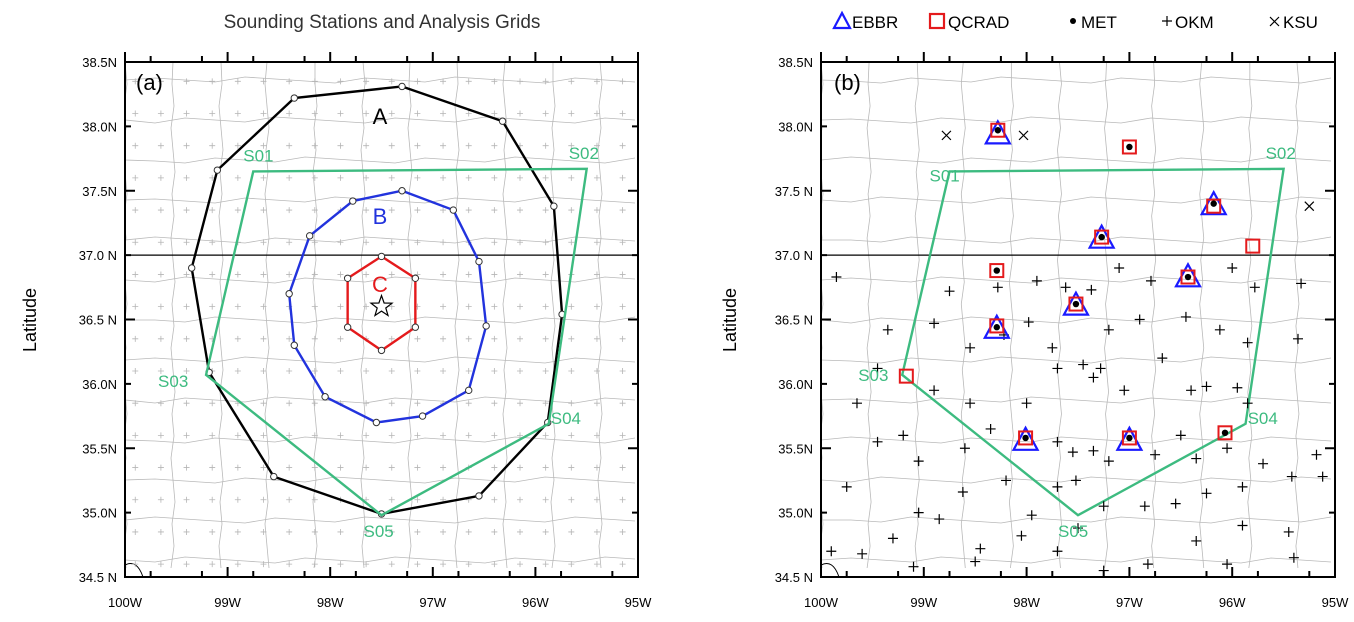 This screenshot has height=622, width=1354. What do you see at coordinates (381, 305) in the screenshot?
I see `center-star-icon` at bounding box center [381, 305].